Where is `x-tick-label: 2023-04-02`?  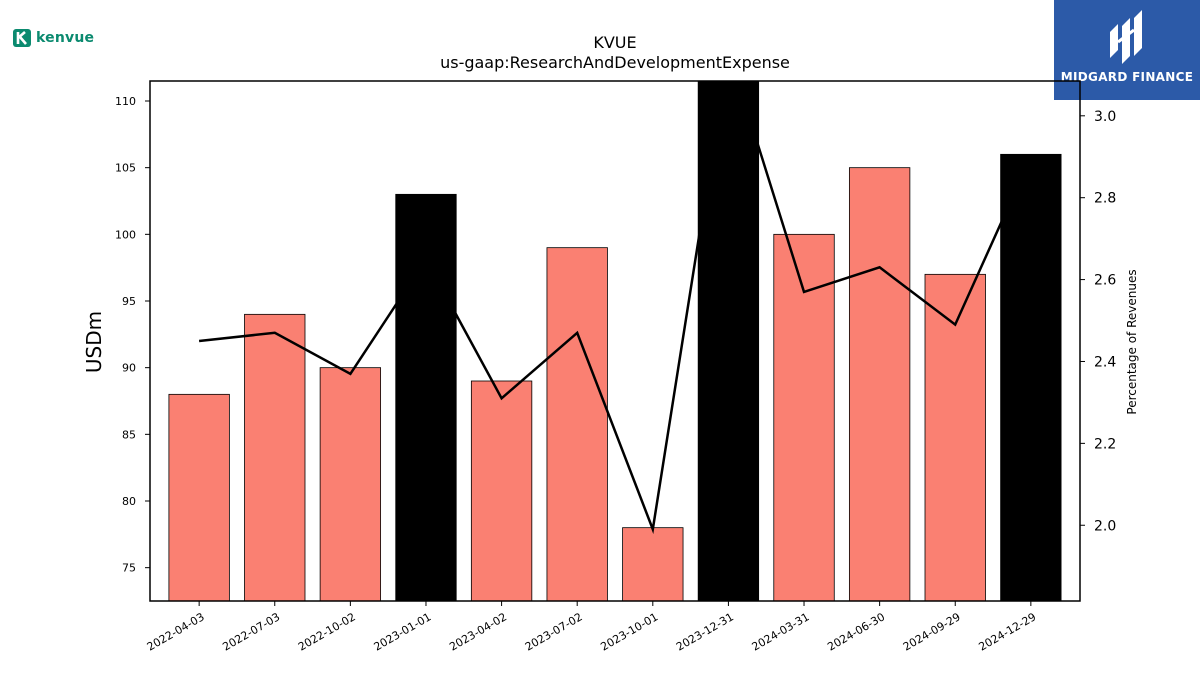
x-tick-label: 2023-04-02 is located at coordinates (478, 631).